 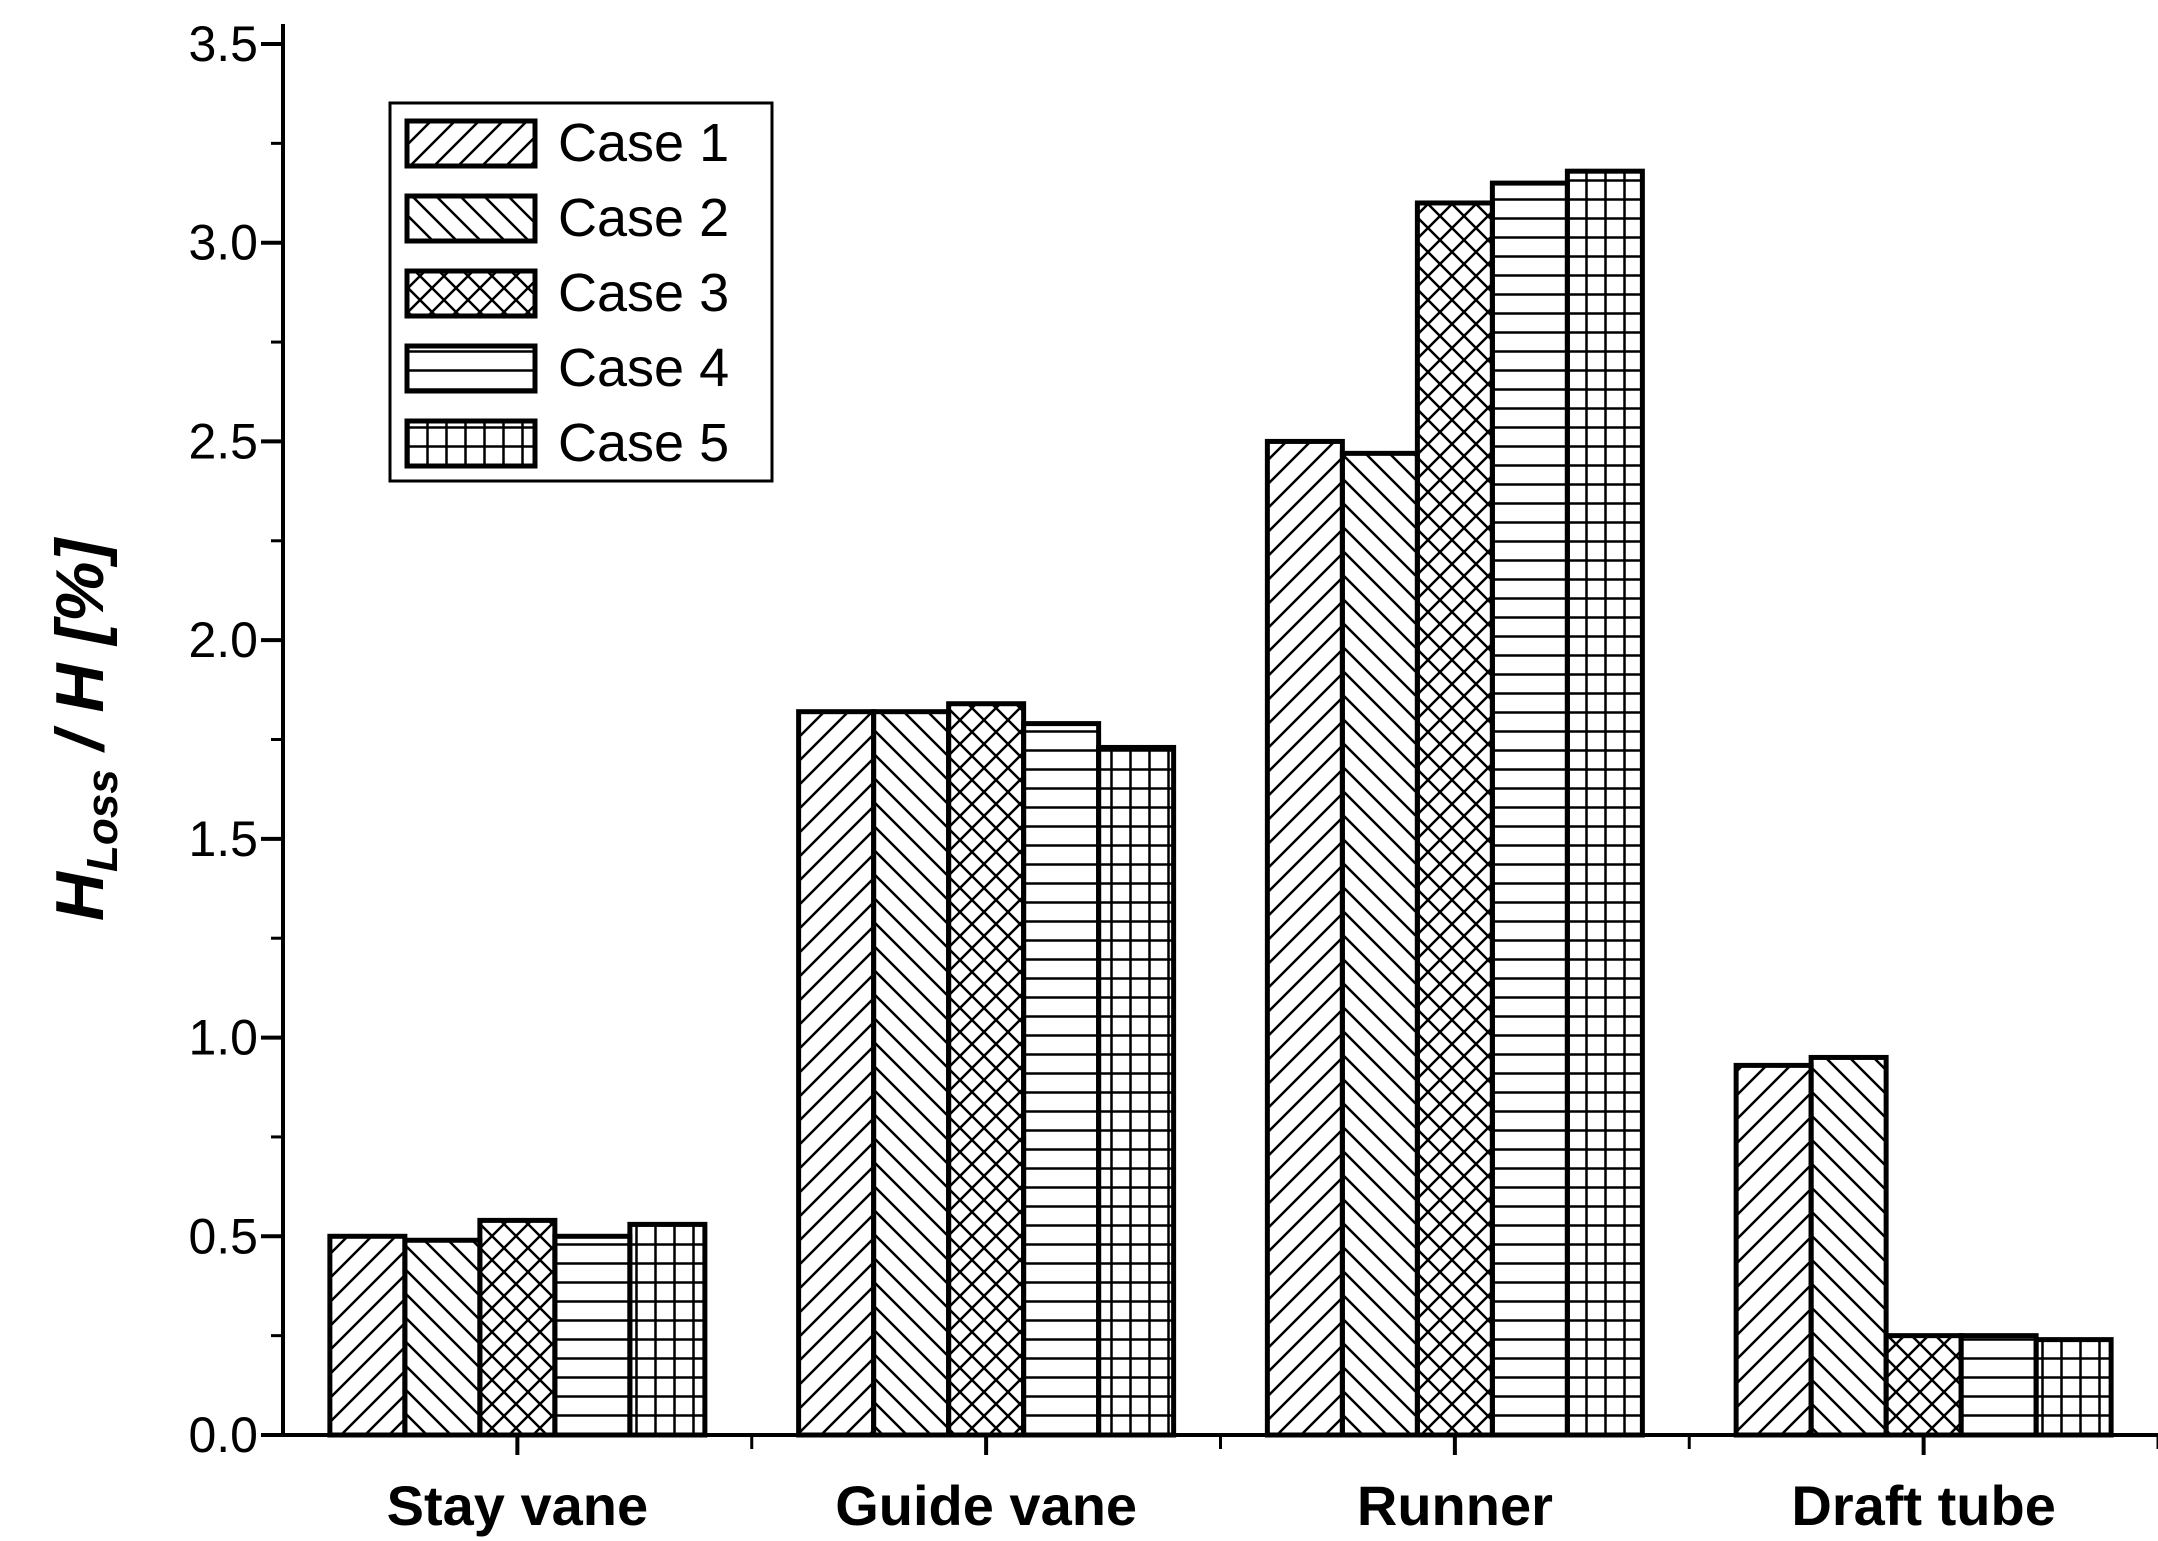 I want to click on y-tick-label: 3.5, so click(x=223, y=44).